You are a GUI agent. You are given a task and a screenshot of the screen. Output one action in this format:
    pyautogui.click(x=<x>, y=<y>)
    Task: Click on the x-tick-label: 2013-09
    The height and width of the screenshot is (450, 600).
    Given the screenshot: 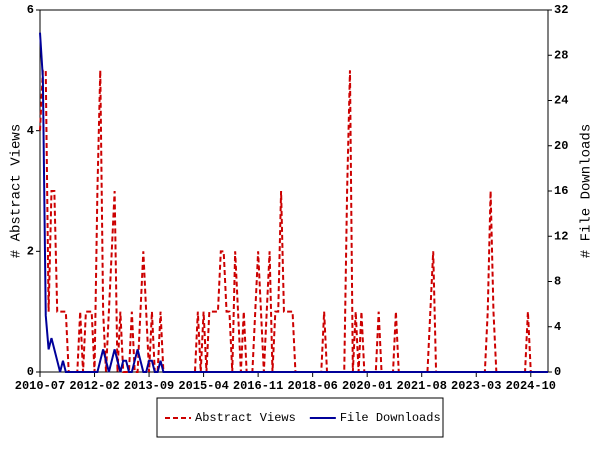 What is the action you would take?
    pyautogui.click(x=149, y=386)
    